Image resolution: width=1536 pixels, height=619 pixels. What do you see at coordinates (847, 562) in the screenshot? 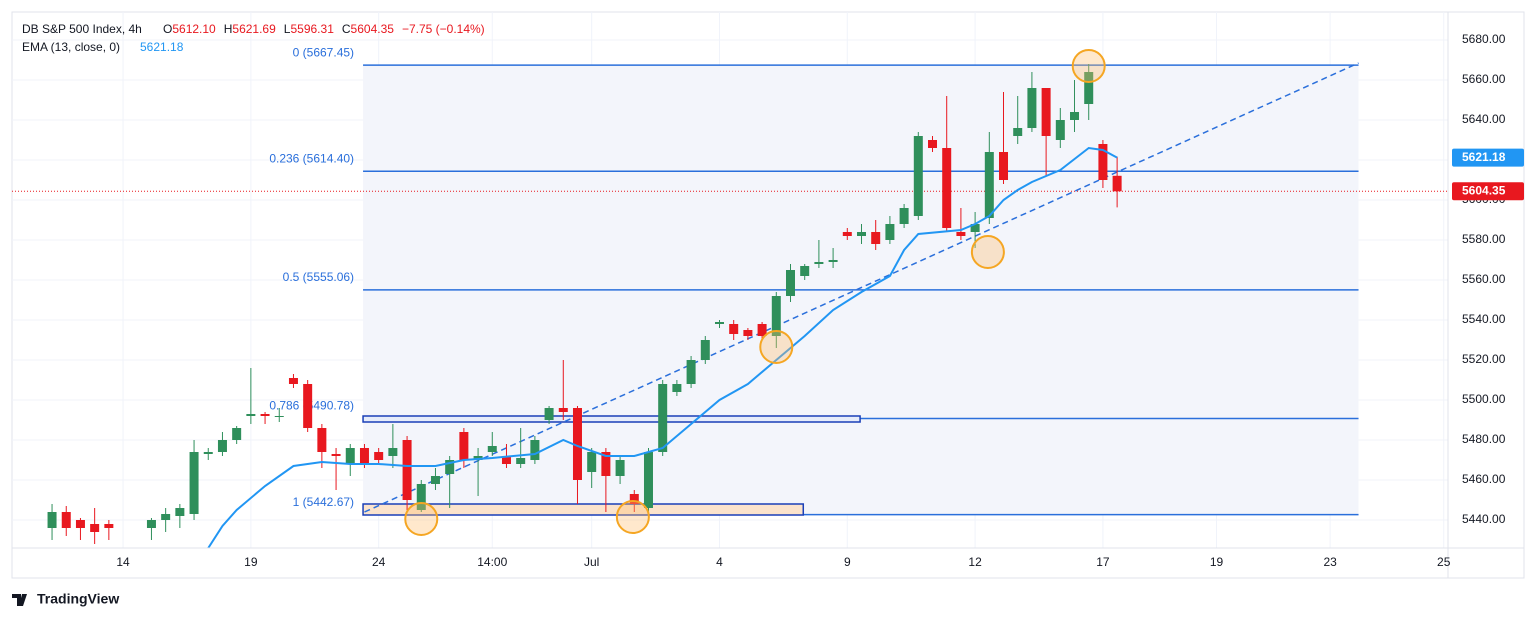
I see `x-tick-label: 9` at bounding box center [847, 562].